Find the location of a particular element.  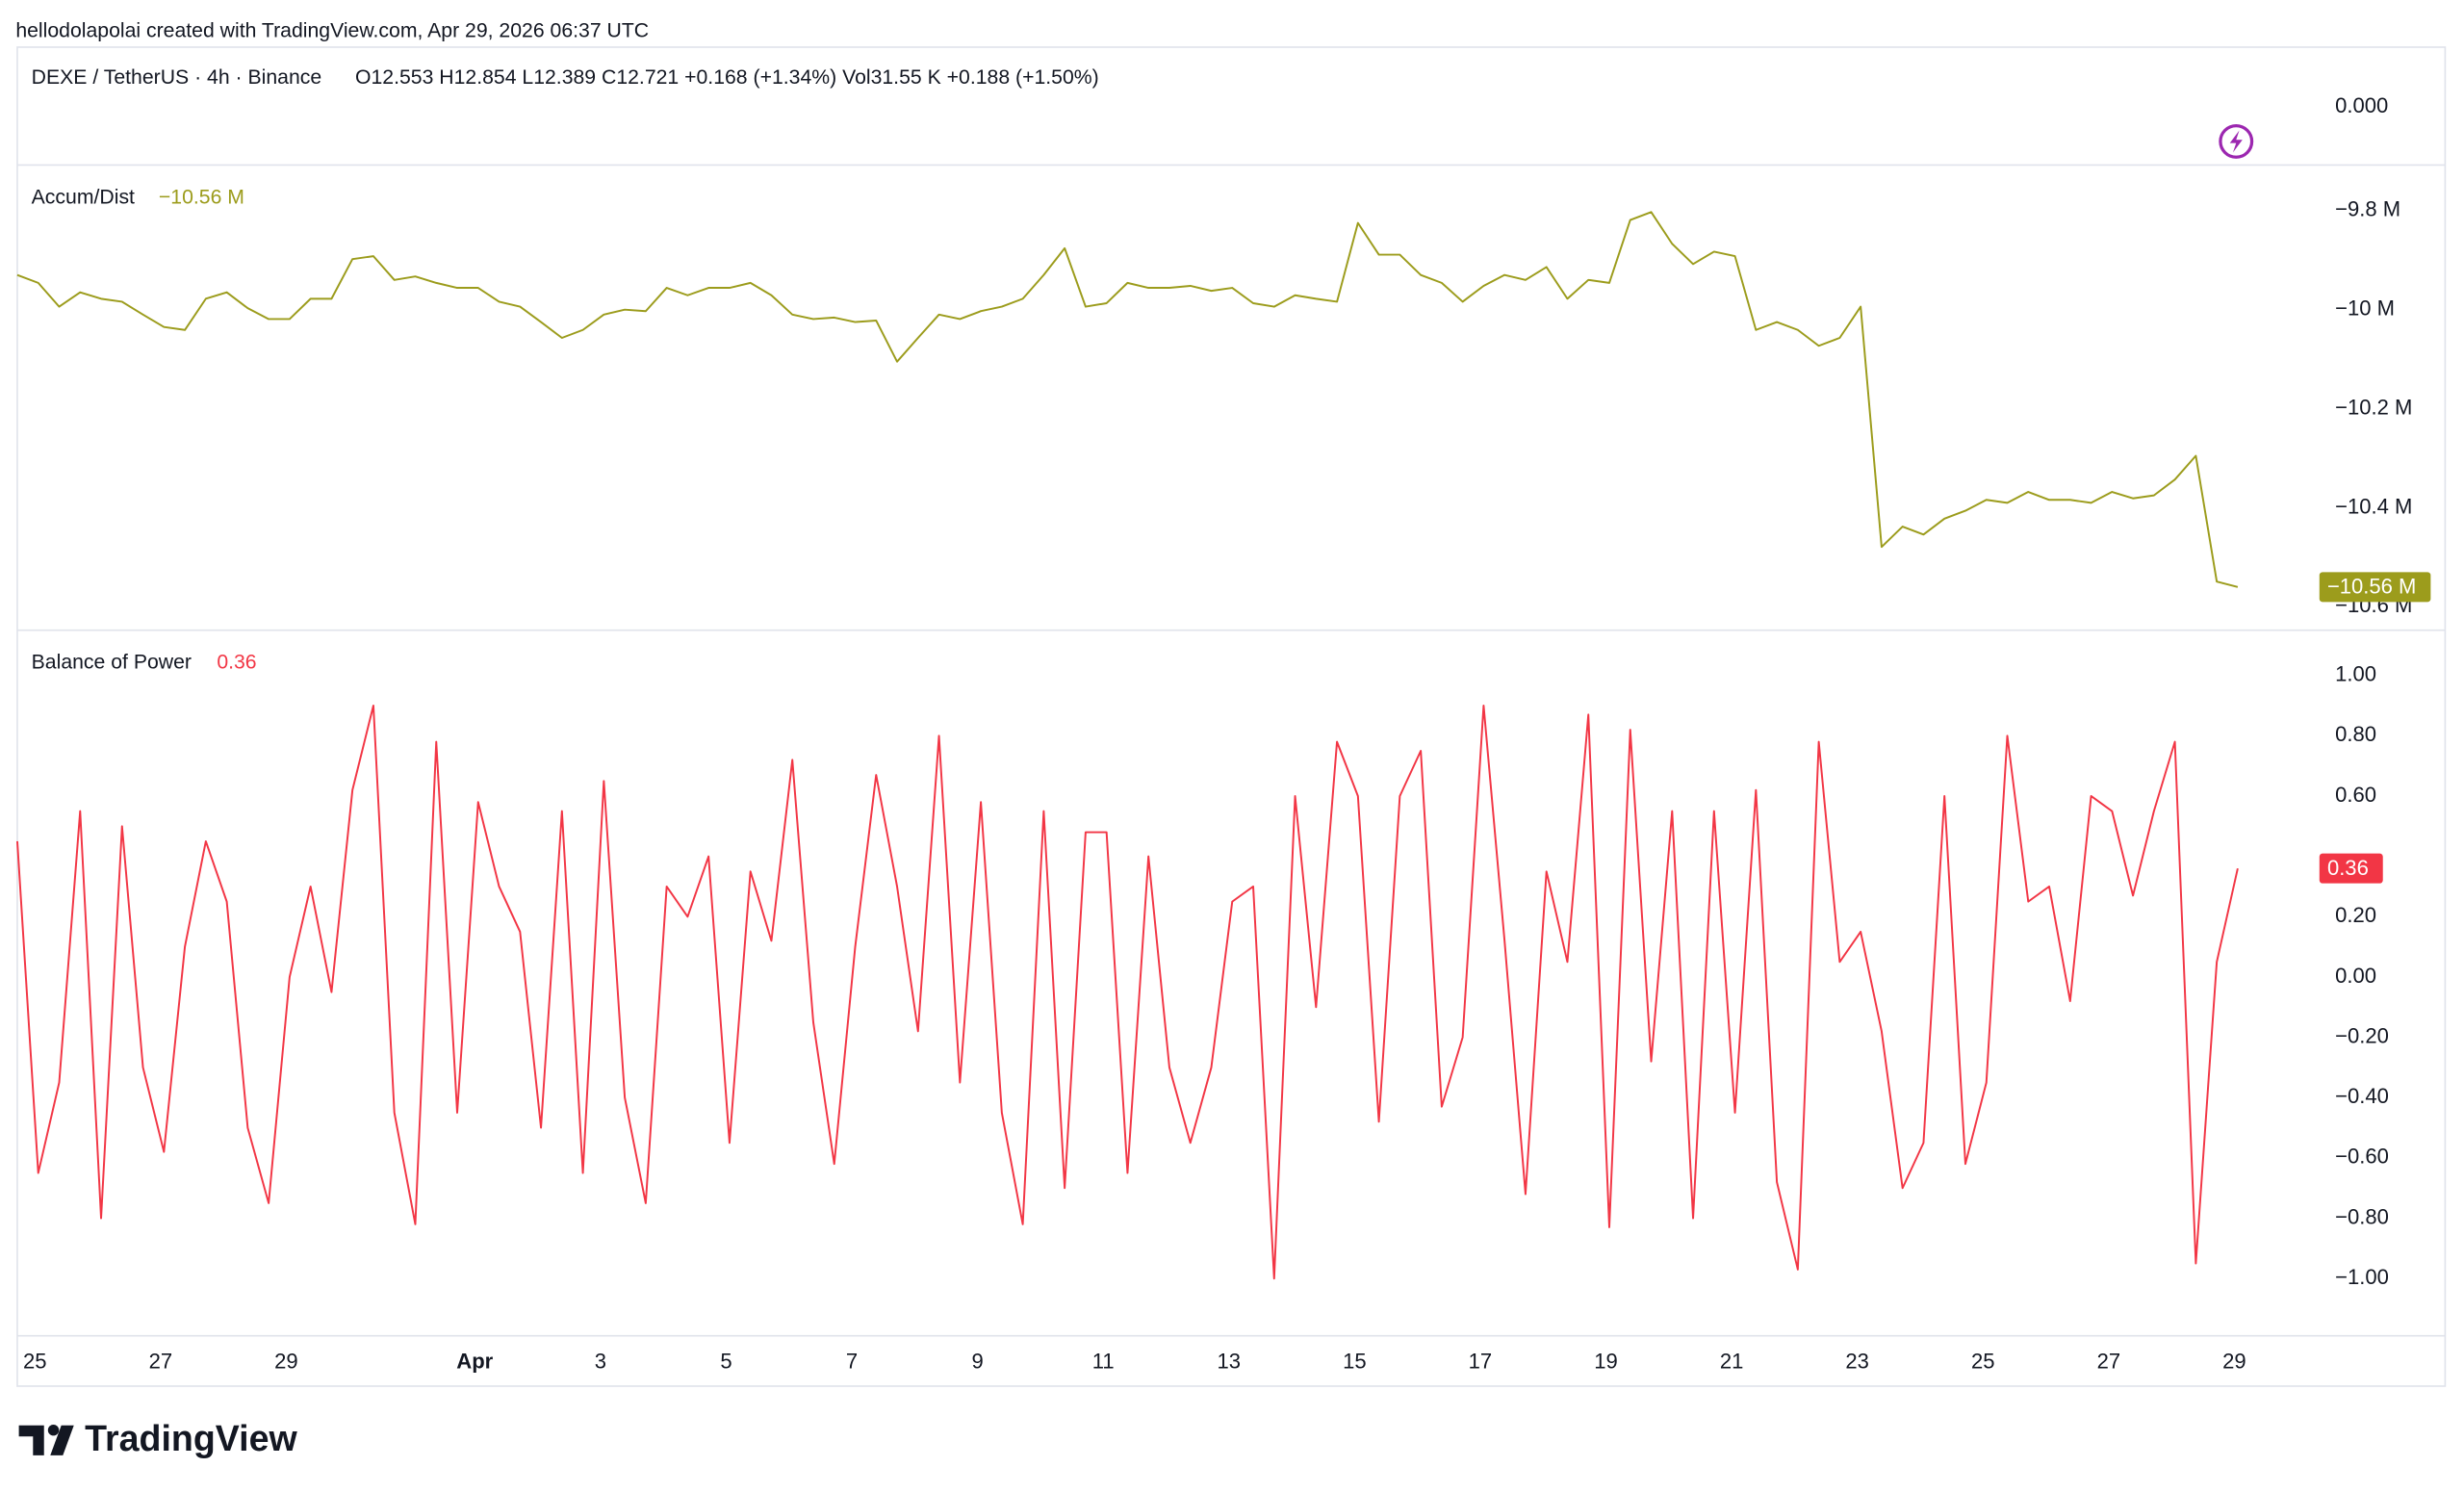

y-tick-label: −0.80 is located at coordinates (2362, 1216).